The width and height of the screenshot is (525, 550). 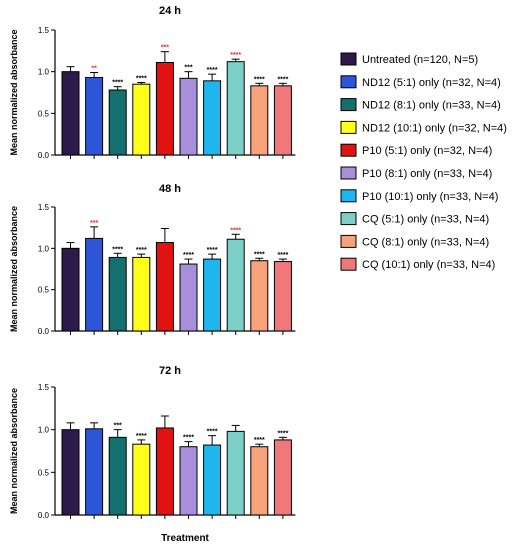 I want to click on legend-entry: ND12 (8:1) only (n=33, N=4), so click(x=431, y=106).